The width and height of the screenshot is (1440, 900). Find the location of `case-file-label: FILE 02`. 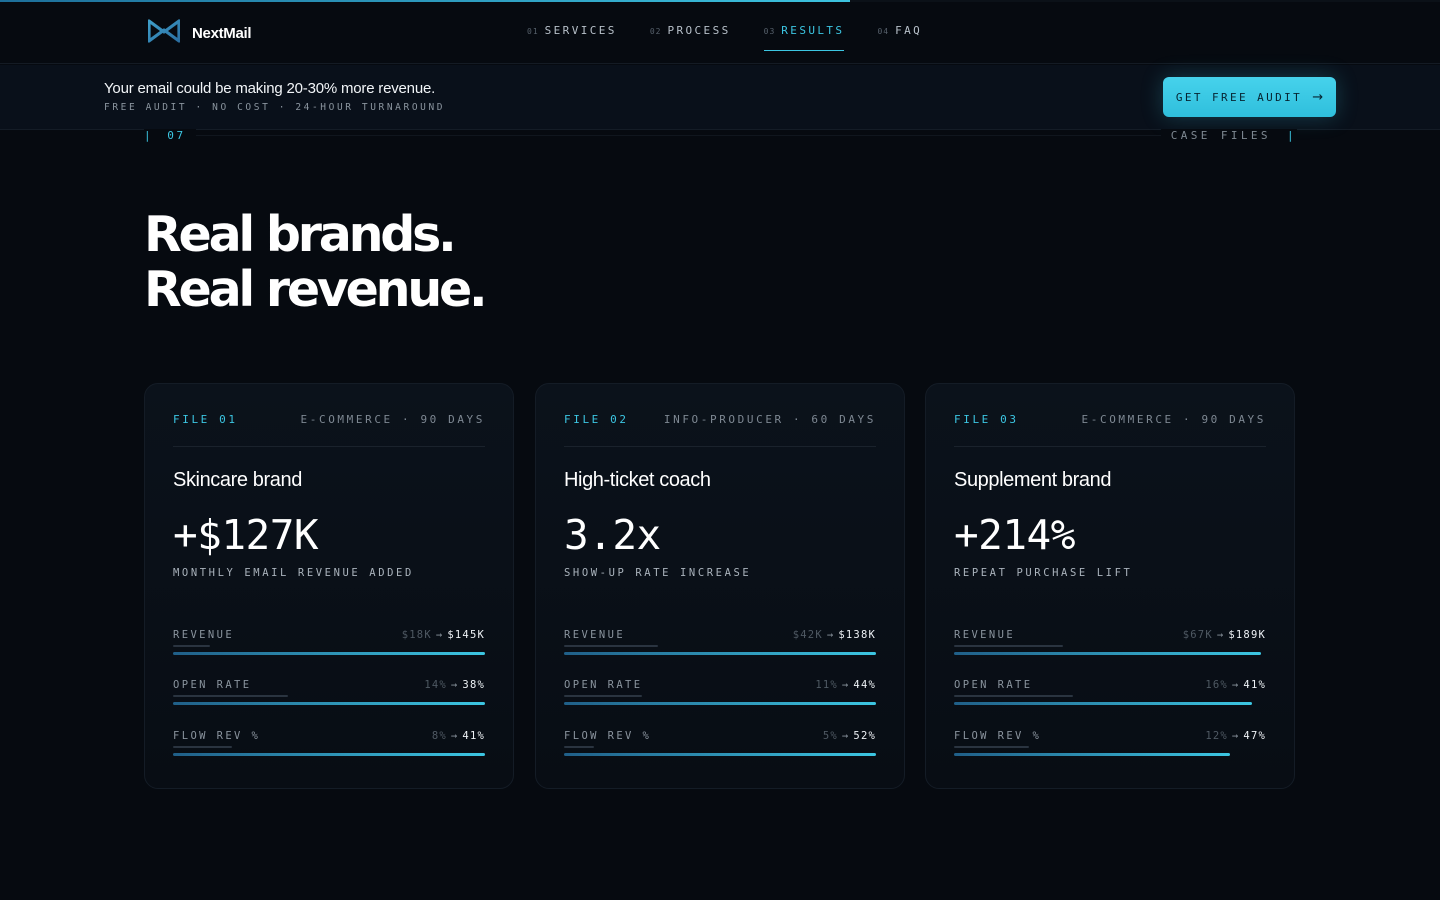

case-file-label: FILE 02 is located at coordinates (596, 419).